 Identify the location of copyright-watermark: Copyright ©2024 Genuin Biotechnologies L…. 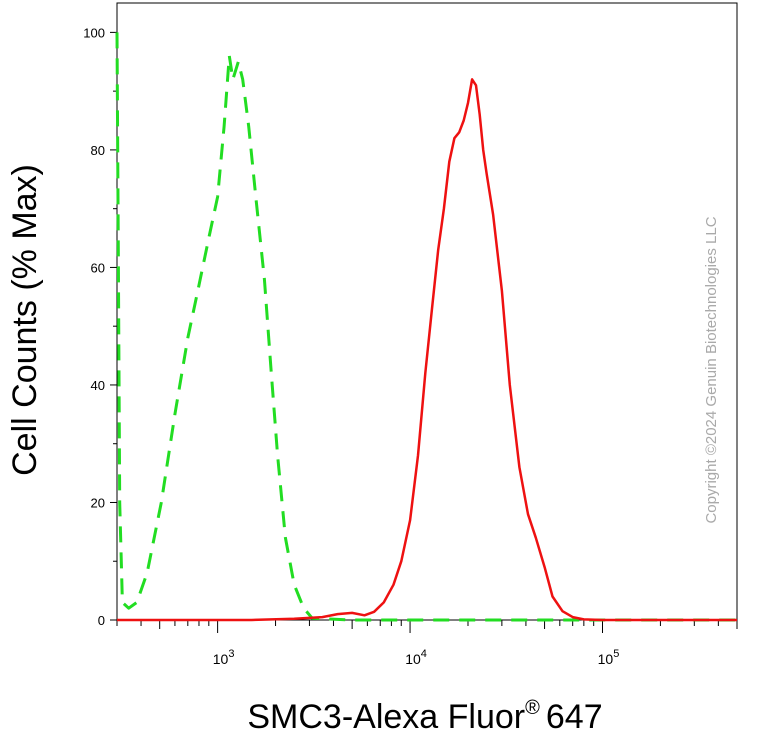
(711, 369).